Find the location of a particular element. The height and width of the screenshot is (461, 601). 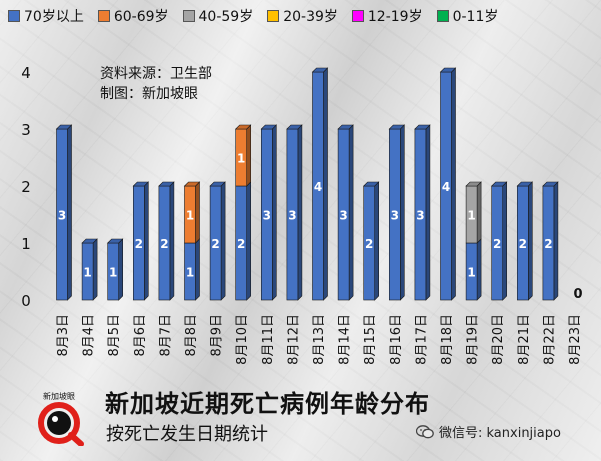

chart-subtitle: 按死亡发生日期统计 is located at coordinates (187, 434).